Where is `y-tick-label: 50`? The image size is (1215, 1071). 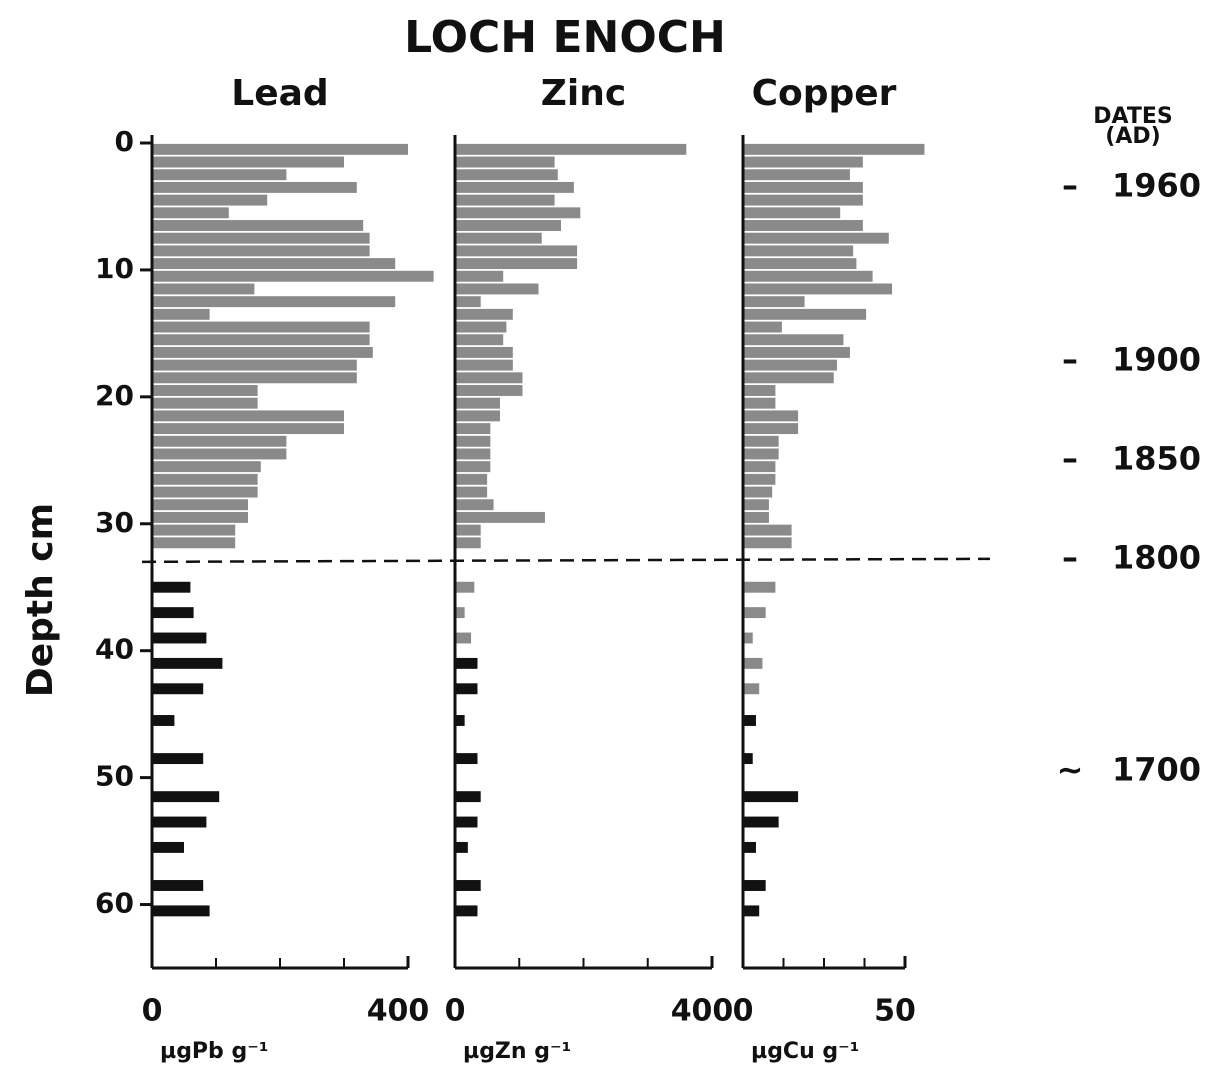
y-tick-label: 50 is located at coordinates (114, 776).